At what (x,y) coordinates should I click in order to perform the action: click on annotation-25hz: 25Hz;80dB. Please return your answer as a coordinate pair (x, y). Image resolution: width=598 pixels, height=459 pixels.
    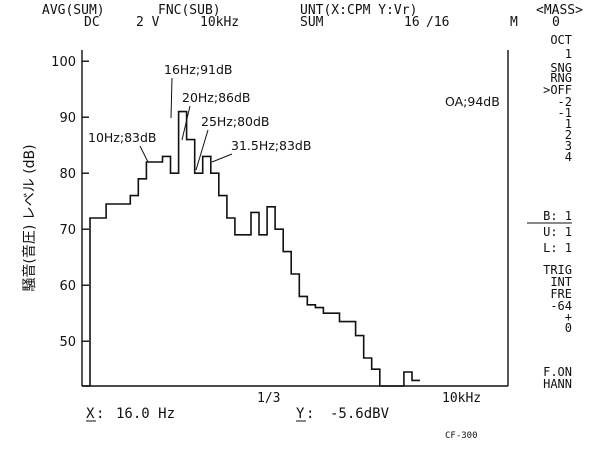
    Looking at the image, I should click on (235, 121).